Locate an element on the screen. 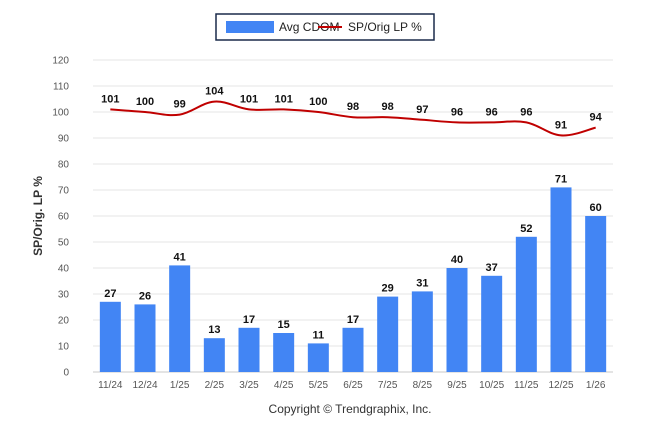  x-tick-label: 11/25 is located at coordinates (526, 385).